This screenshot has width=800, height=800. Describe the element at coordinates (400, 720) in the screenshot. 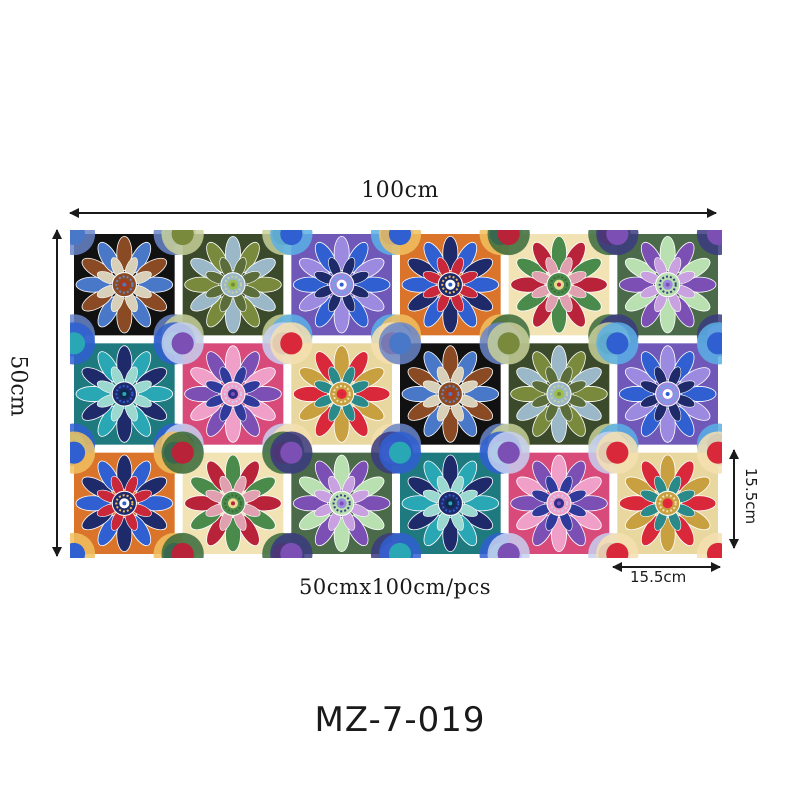

I see `model-number: MZ-7-019` at that location.